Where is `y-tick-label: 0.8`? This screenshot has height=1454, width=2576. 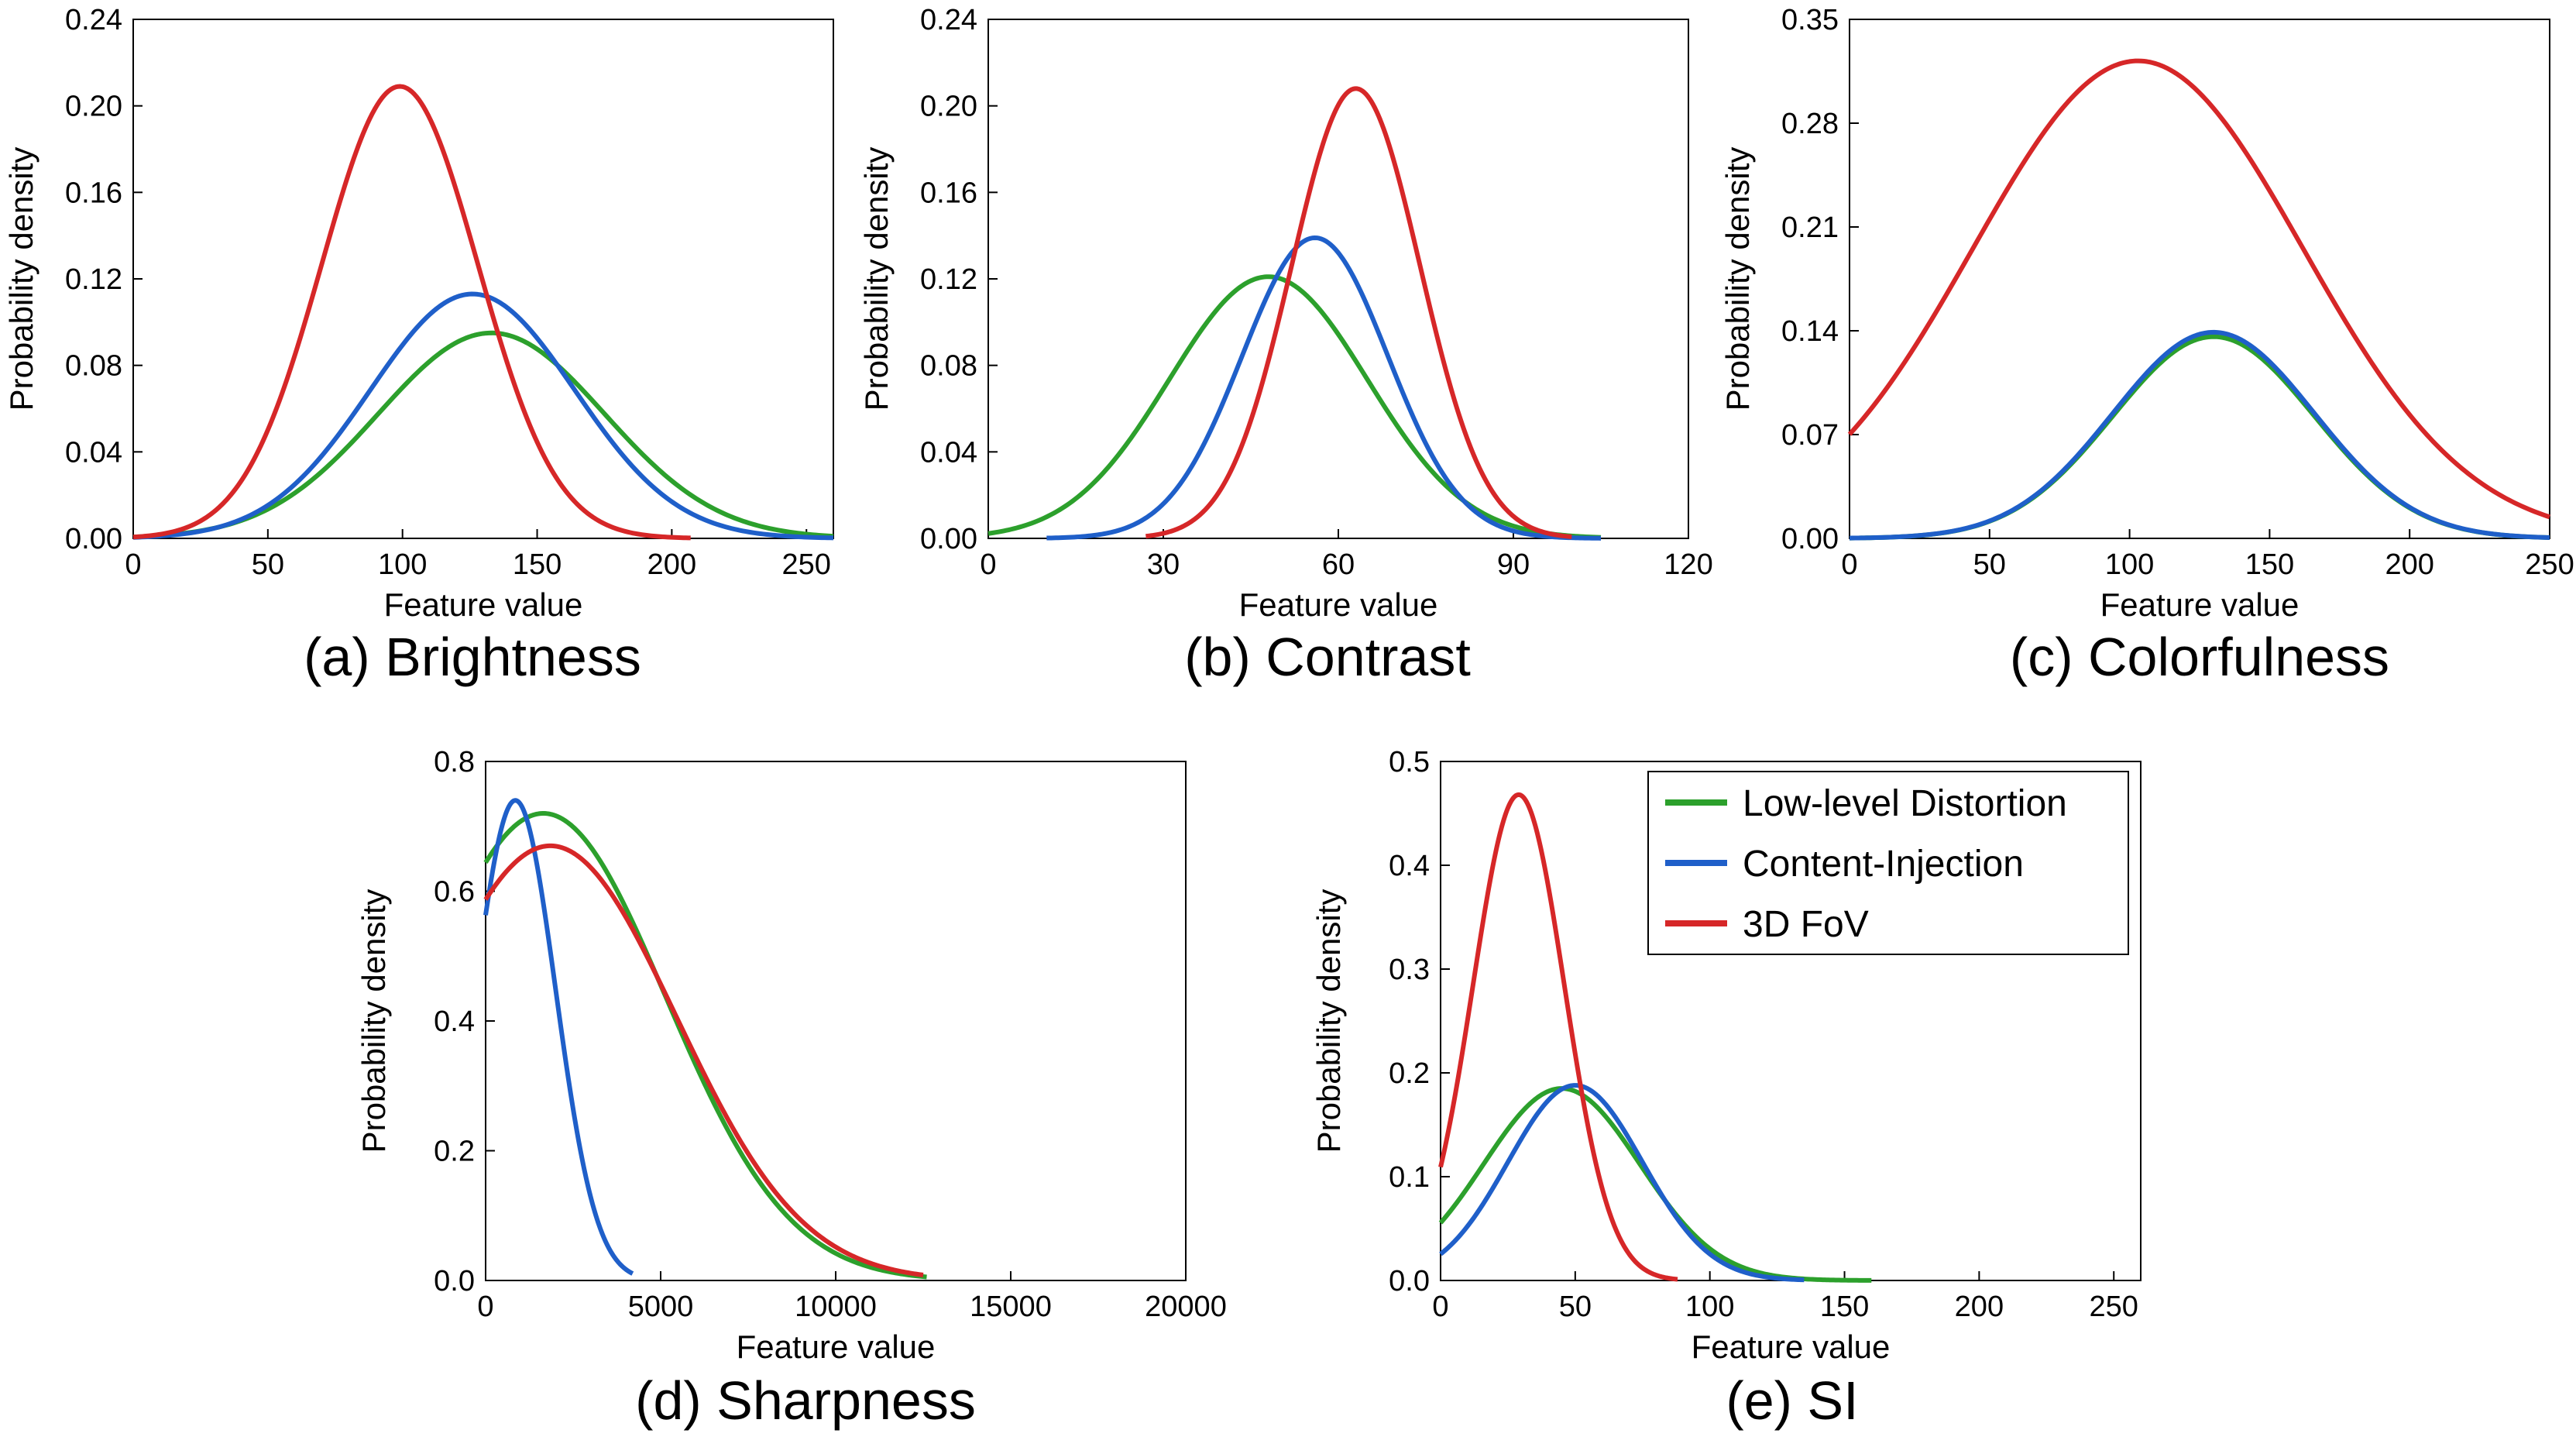
y-tick-label: 0.8 is located at coordinates (454, 762).